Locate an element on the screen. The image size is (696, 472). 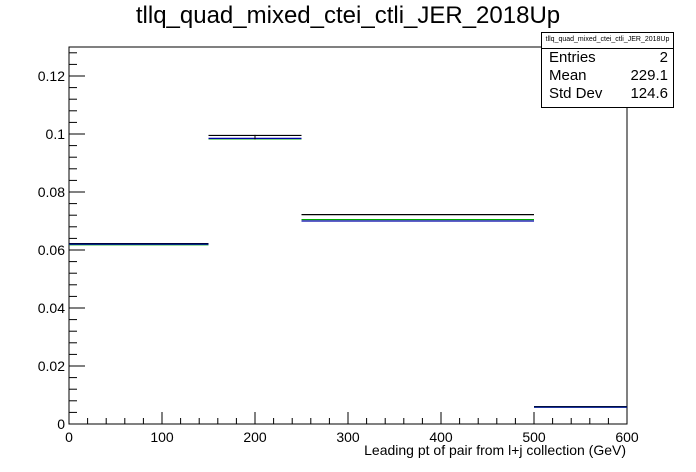
stddev-label: Std Dev is located at coordinates (576, 93).